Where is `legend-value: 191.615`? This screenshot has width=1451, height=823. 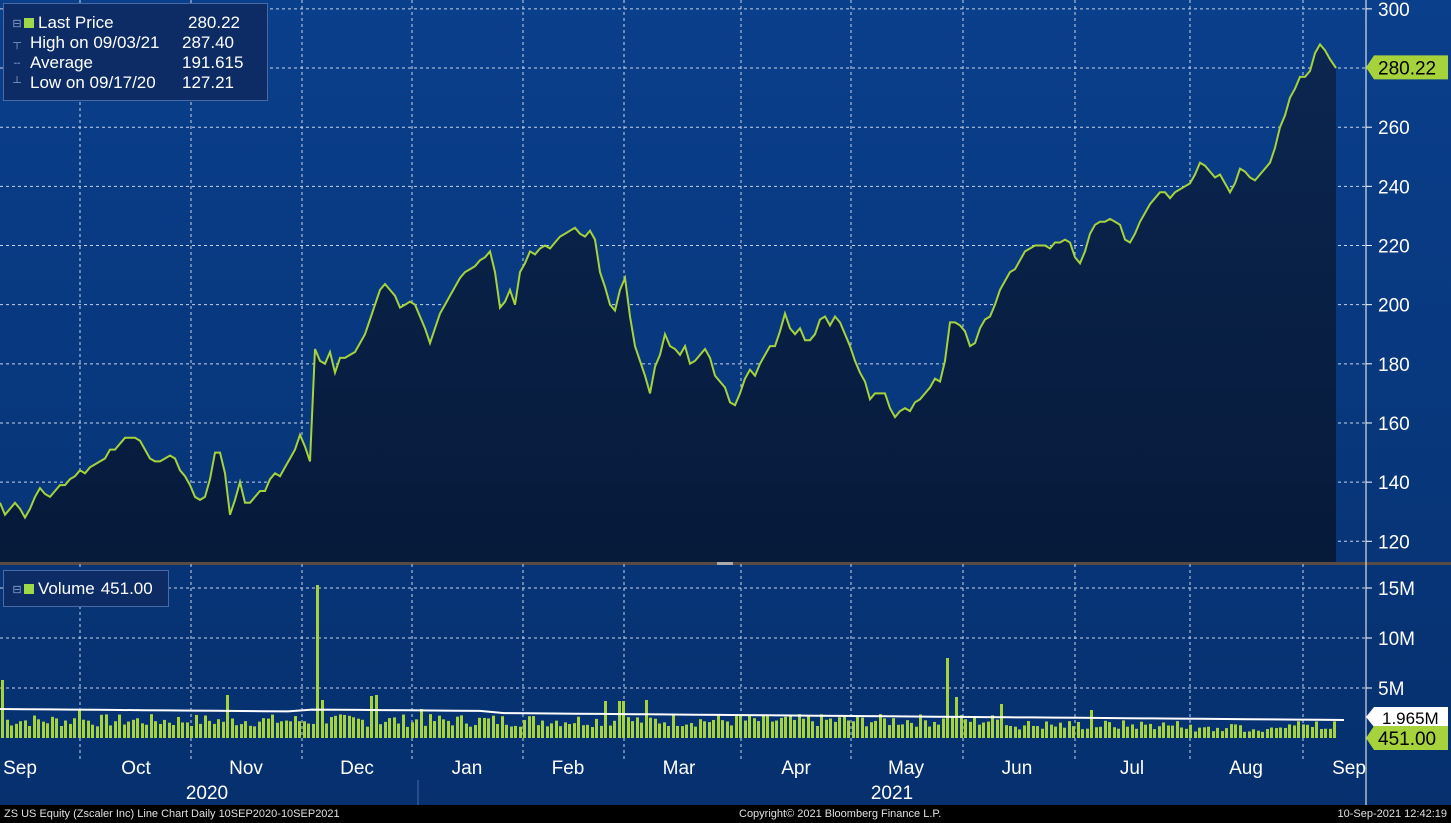 legend-value: 191.615 is located at coordinates (213, 62).